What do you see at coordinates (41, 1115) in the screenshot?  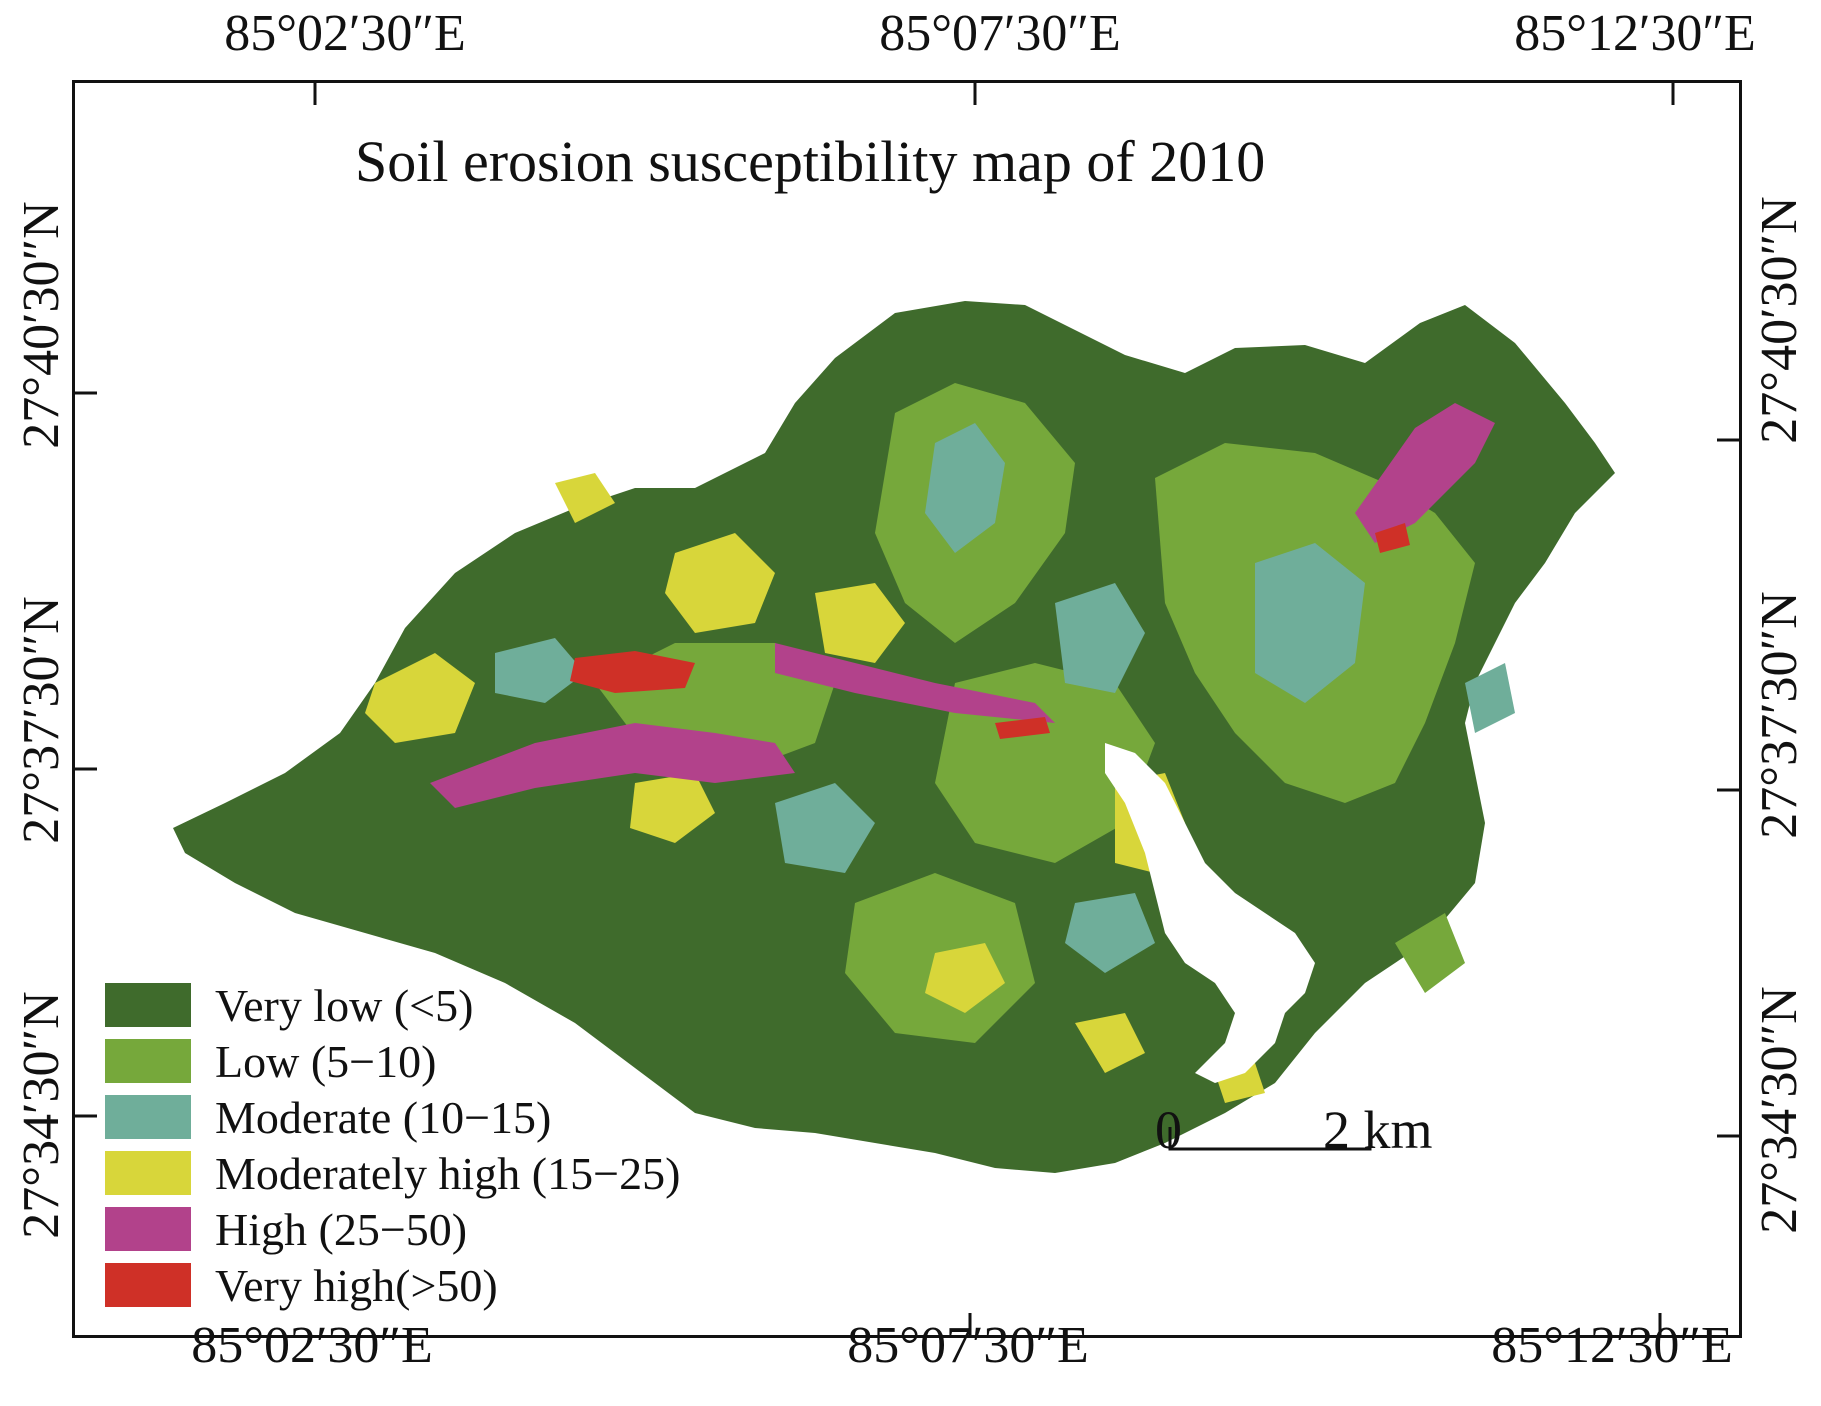 I see `left-latitude-label-3: 27°34′30″N` at bounding box center [41, 1115].